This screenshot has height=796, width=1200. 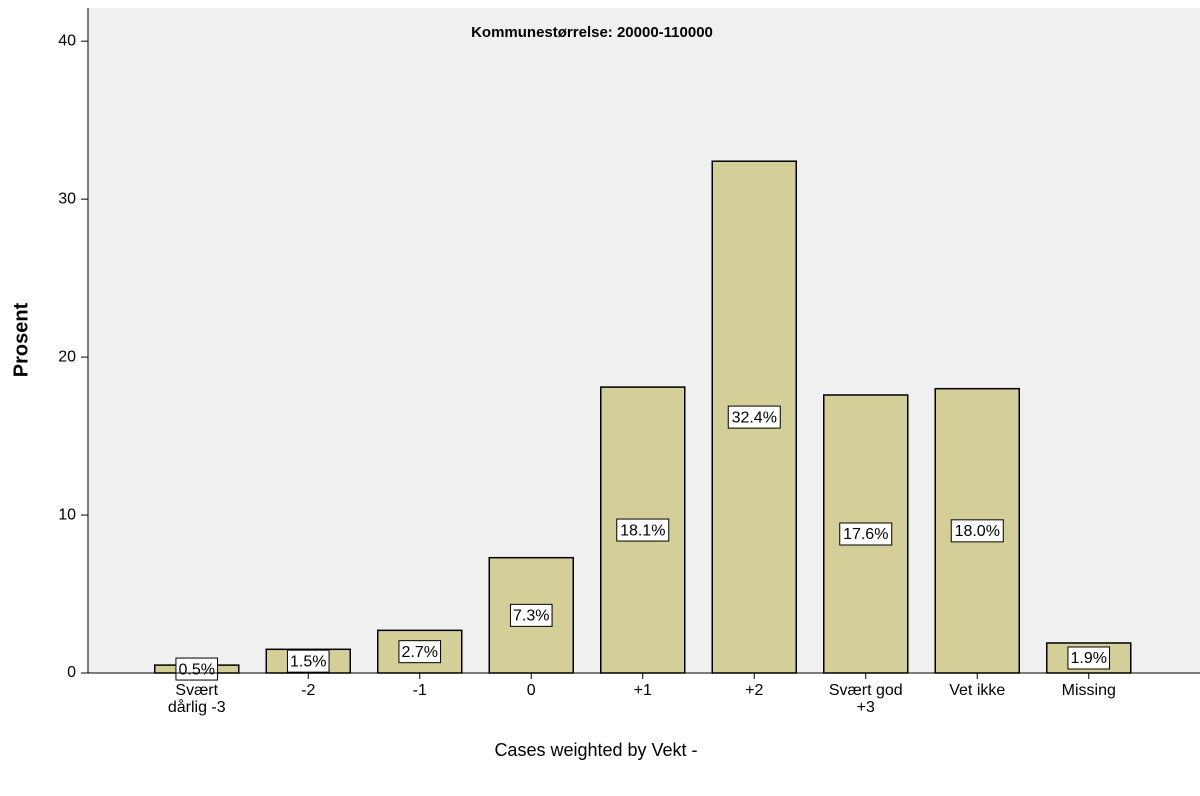 What do you see at coordinates (531, 690) in the screenshot?
I see `x-tick-label: 0` at bounding box center [531, 690].